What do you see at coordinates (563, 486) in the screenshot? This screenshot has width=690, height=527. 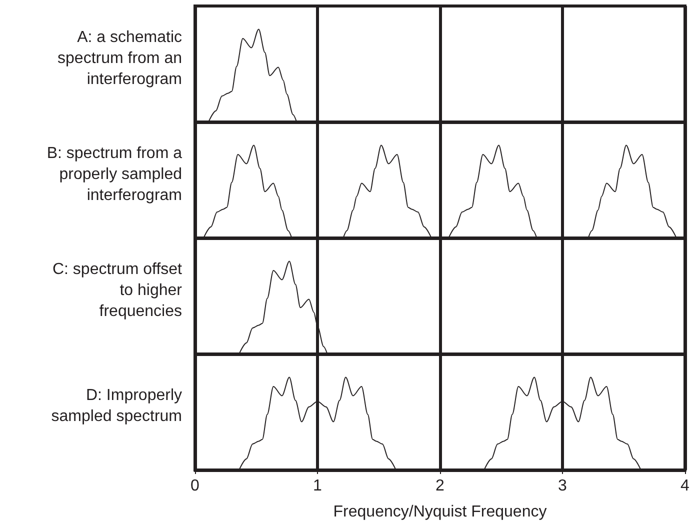 I see `x-tick-label: 3` at bounding box center [563, 486].